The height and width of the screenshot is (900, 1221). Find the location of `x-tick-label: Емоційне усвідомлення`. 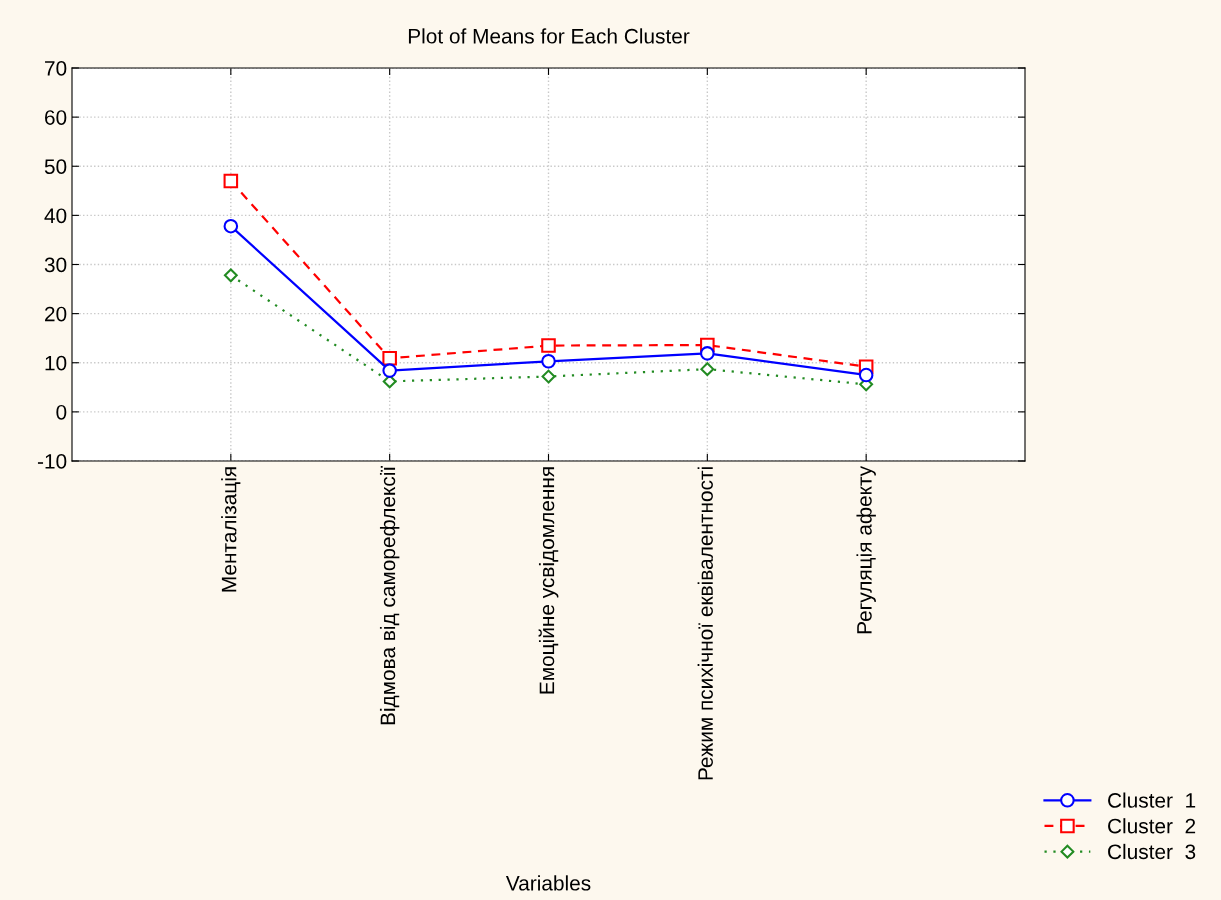

x-tick-label: Емоційне усвідомлення is located at coordinates (548, 580).